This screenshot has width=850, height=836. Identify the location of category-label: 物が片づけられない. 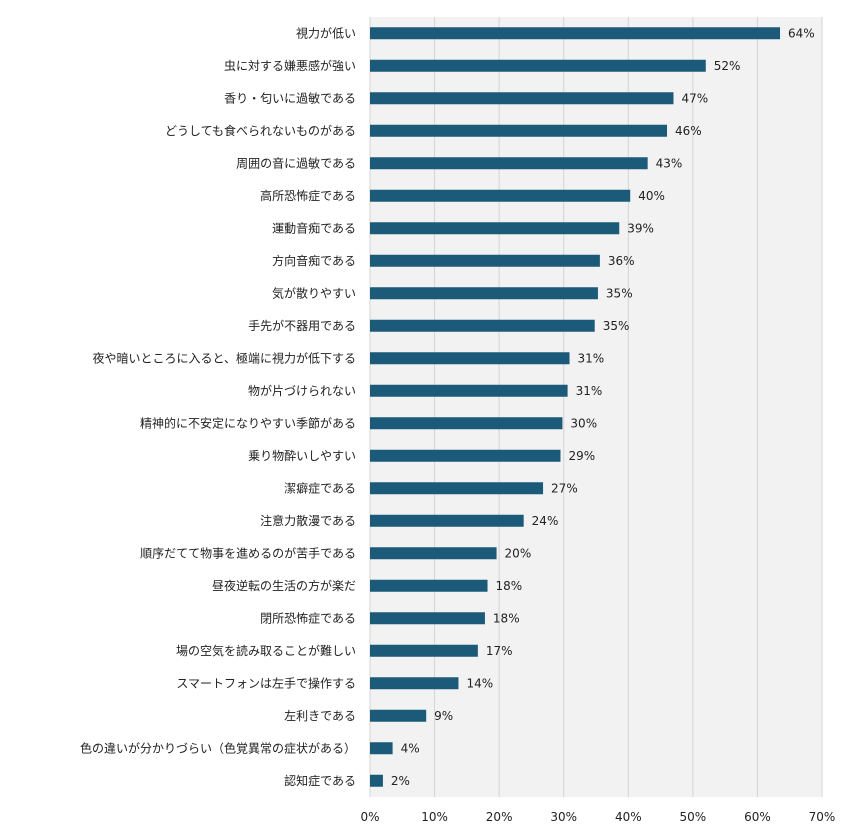
(302, 390).